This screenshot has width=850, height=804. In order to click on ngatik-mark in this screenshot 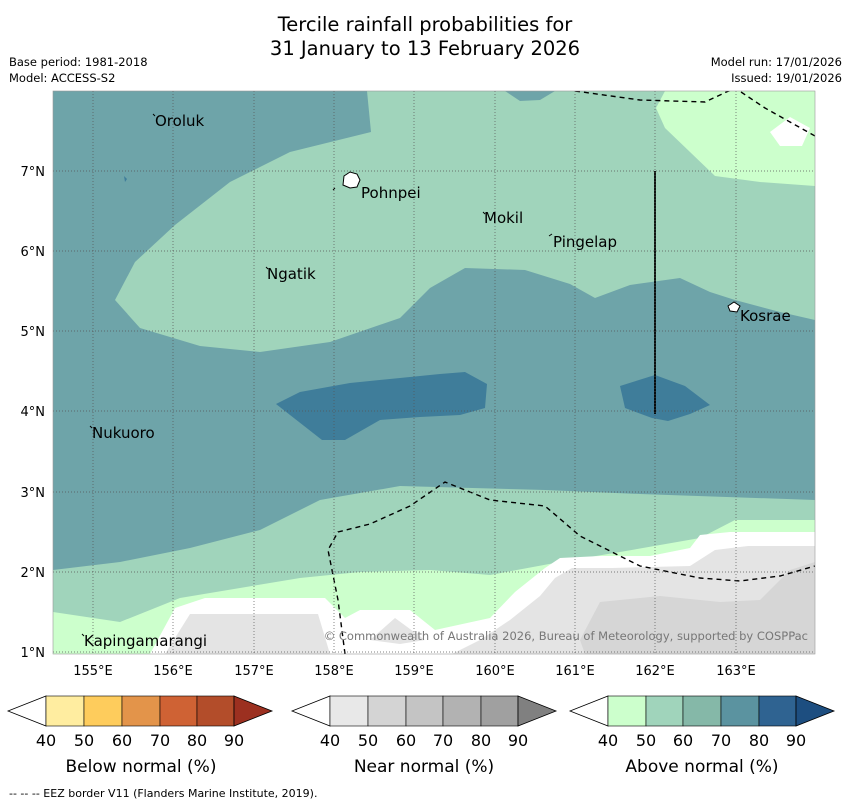, I will do `click(267, 268)`.